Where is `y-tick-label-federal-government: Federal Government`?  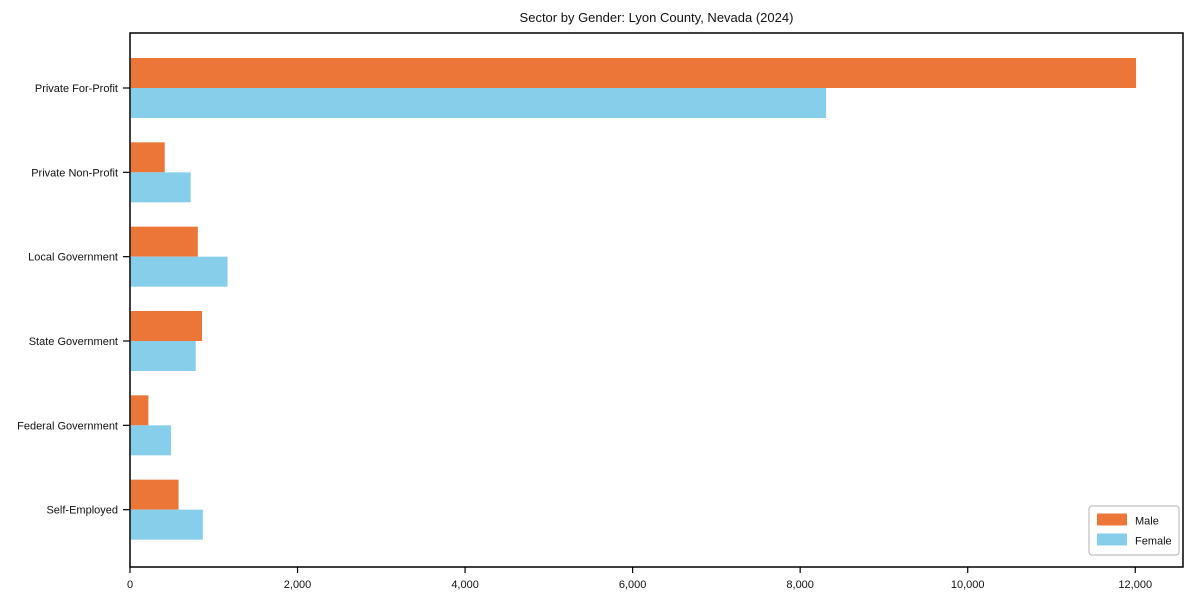 y-tick-label-federal-government: Federal Government is located at coordinates (67, 426).